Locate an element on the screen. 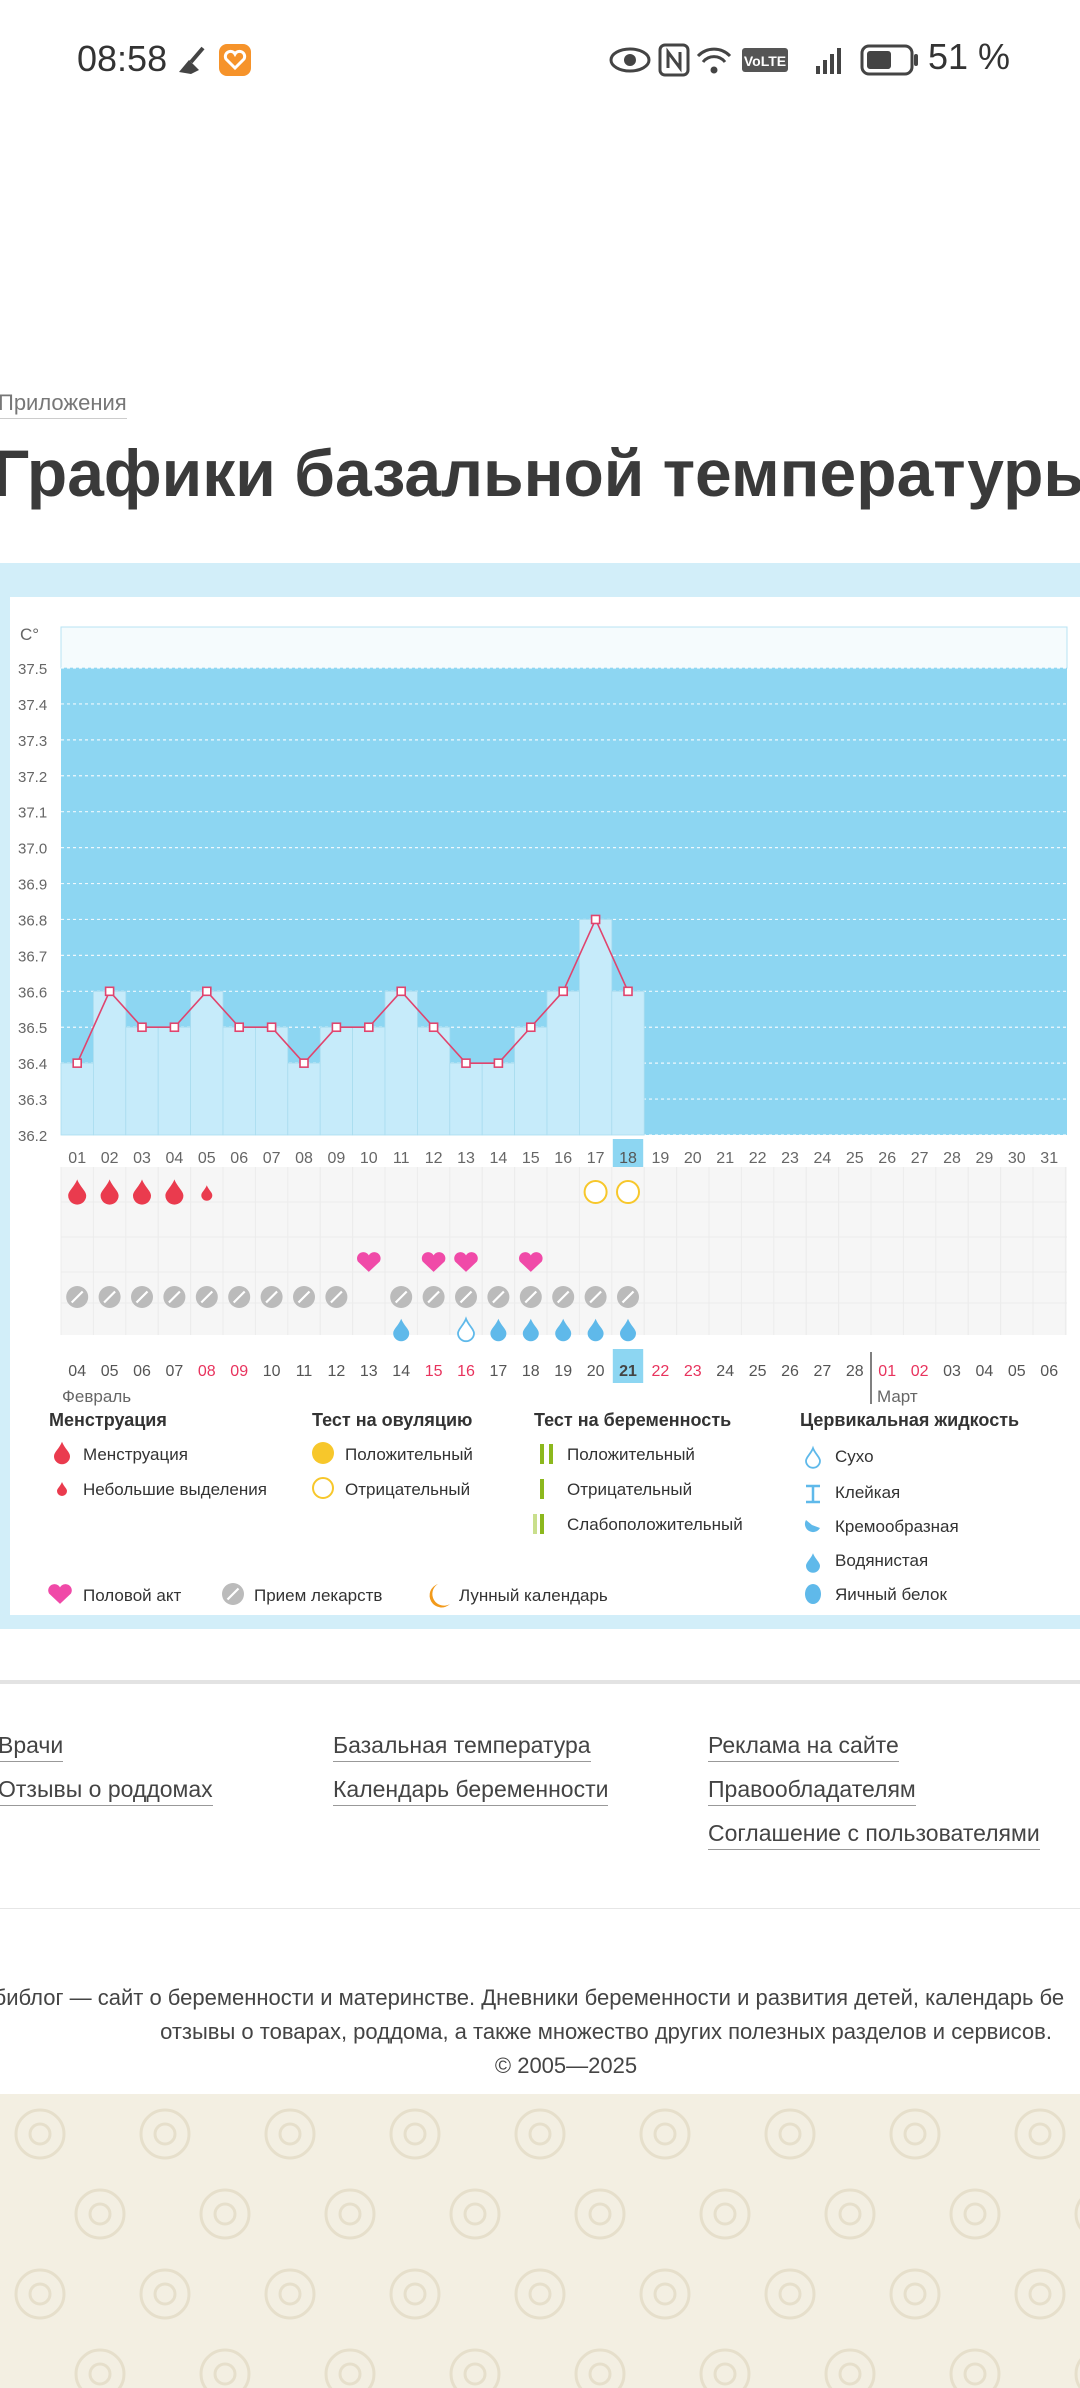 The height and width of the screenshot is (2388, 1080). current-date-highlight is located at coordinates (628, 1366).